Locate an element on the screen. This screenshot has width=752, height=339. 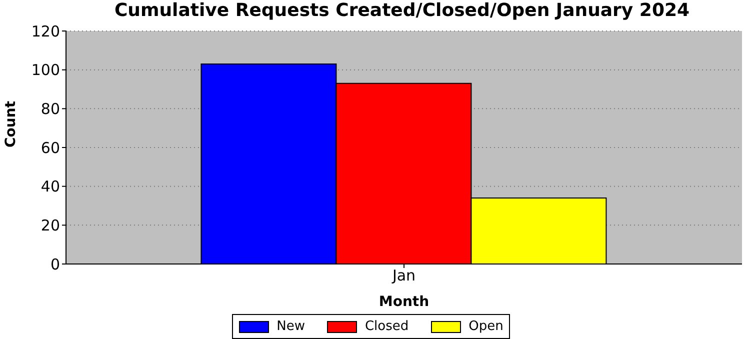
legend-label: Open is located at coordinates (486, 326).